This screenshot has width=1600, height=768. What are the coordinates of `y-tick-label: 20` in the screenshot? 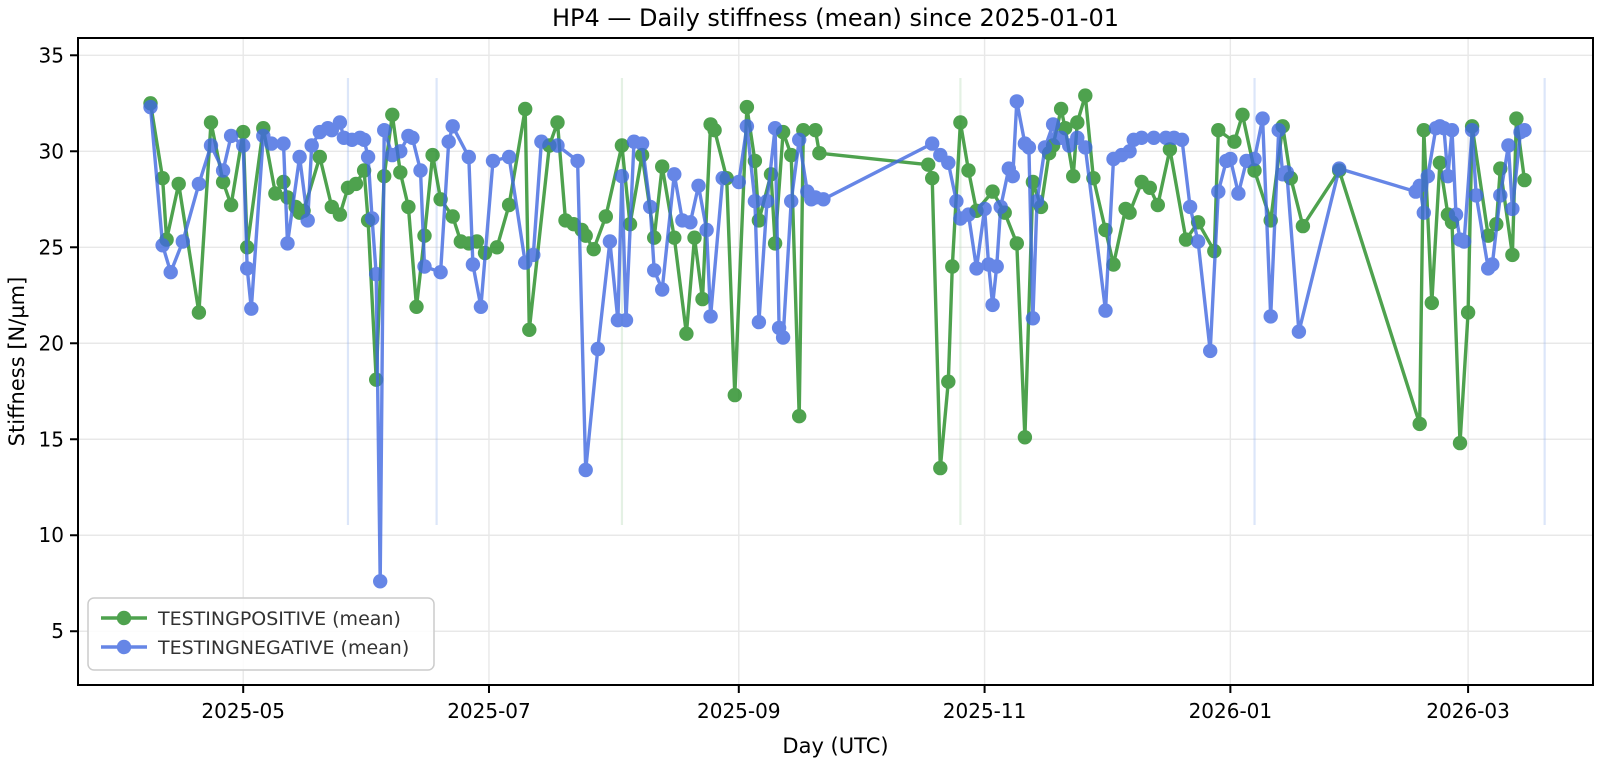 It's located at (51, 343).